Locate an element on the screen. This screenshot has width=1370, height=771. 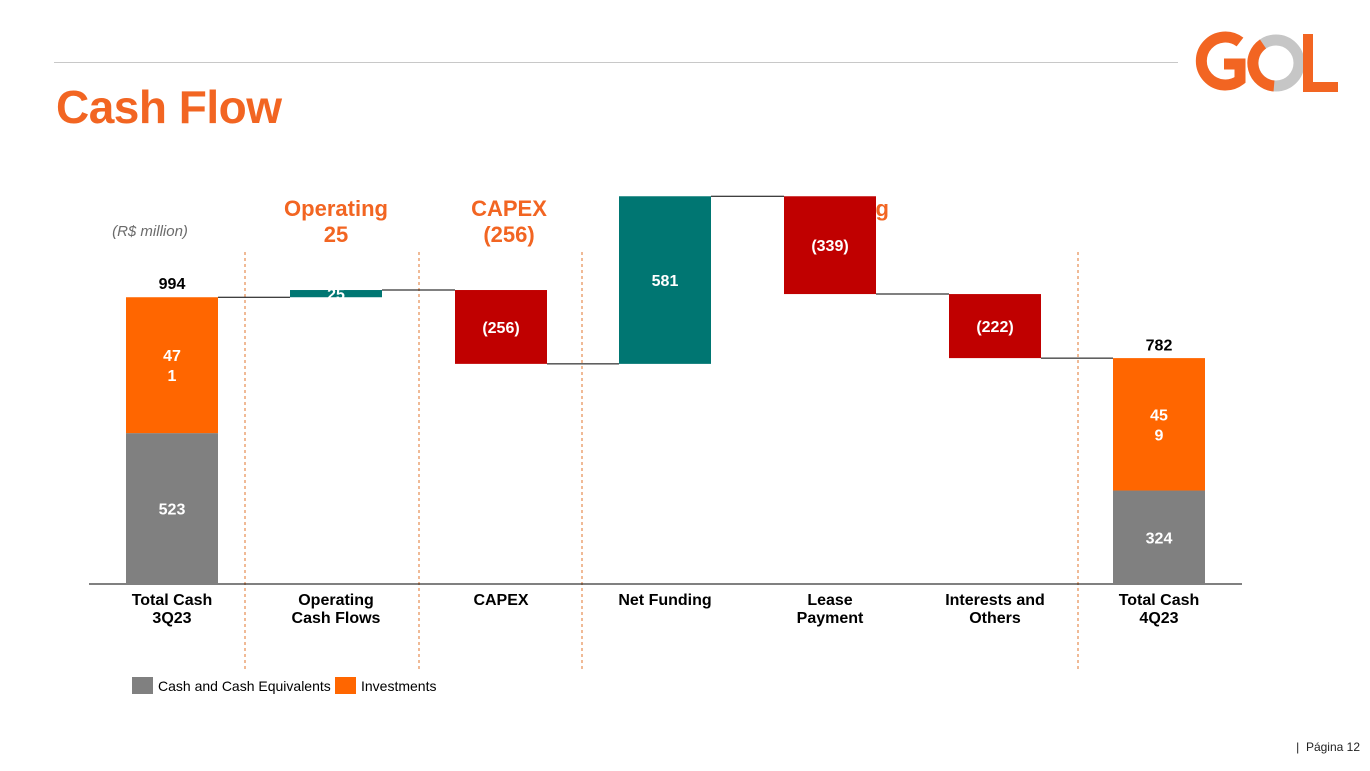
delta-label-6: (222) is located at coordinates (994, 327).